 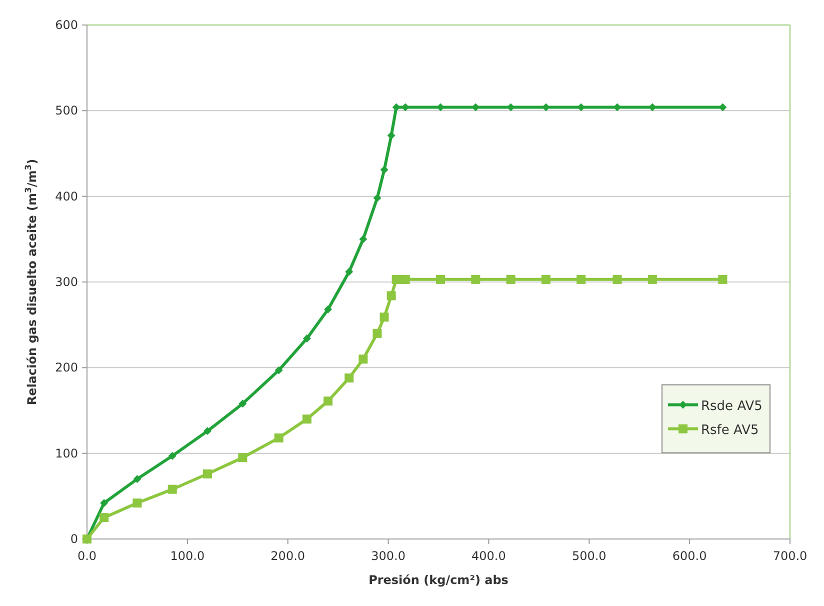 I want to click on legend-label: Rsde AV5, so click(x=731, y=406).